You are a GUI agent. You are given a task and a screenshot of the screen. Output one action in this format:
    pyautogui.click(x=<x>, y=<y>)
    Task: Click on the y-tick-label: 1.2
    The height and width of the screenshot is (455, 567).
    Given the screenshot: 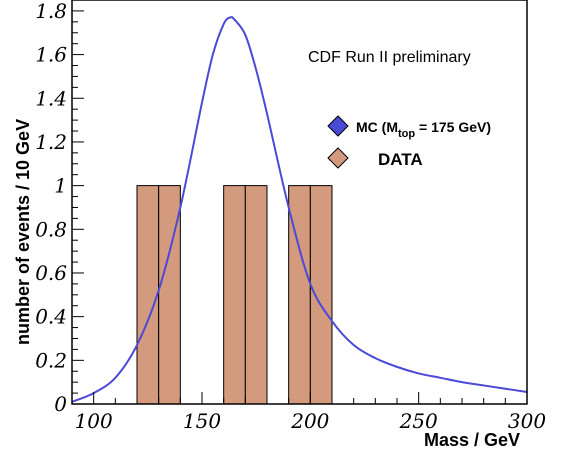 What is the action you would take?
    pyautogui.click(x=51, y=142)
    